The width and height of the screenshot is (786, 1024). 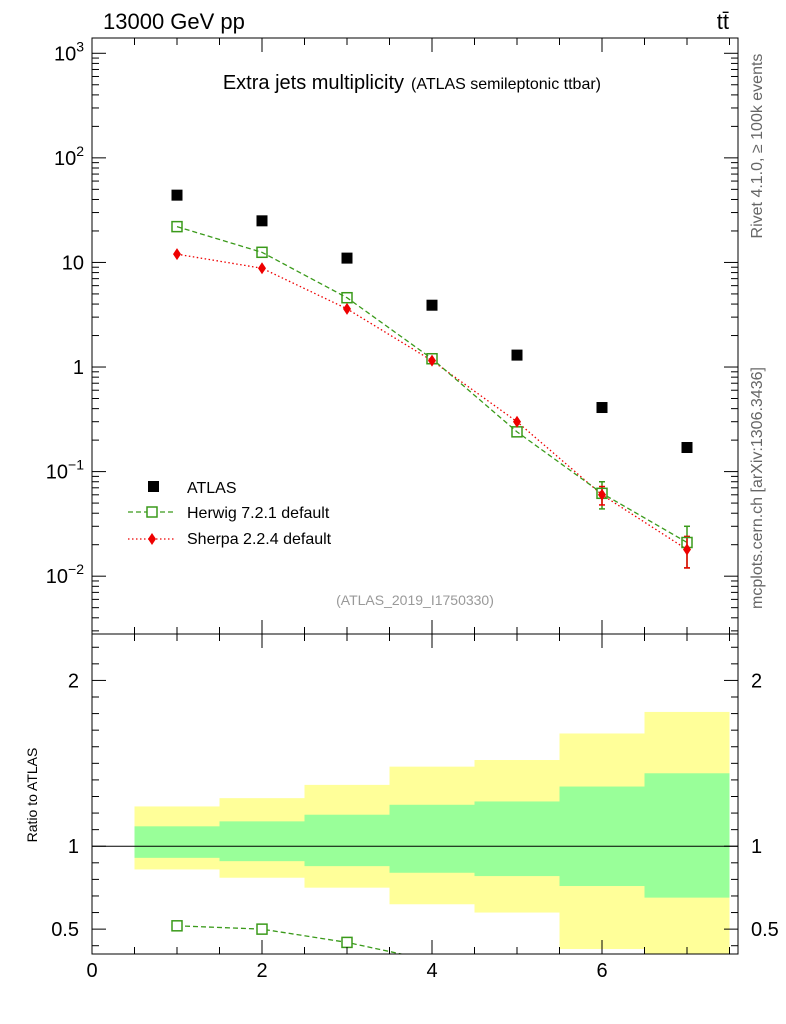 I want to click on ratio-y-tick-label: 2, so click(x=73, y=681).